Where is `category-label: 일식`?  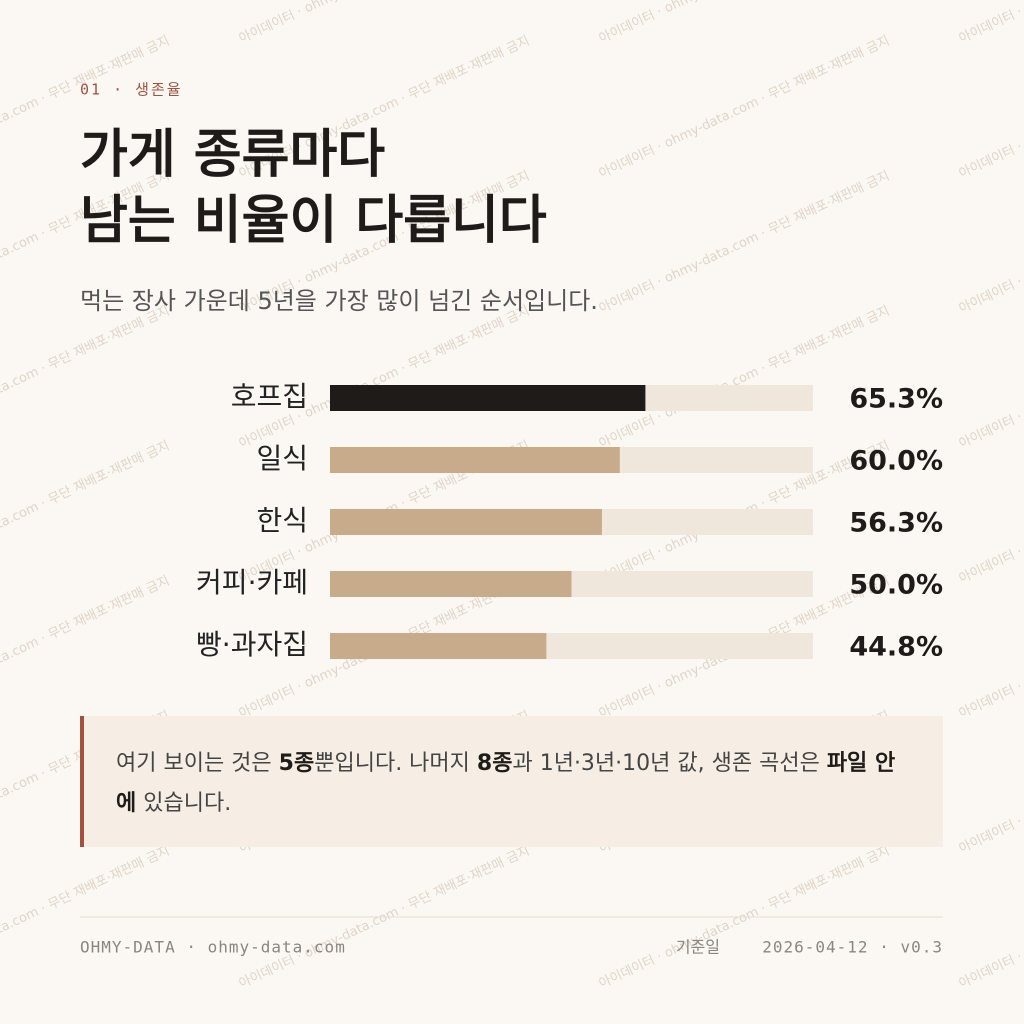
category-label: 일식 is located at coordinates (282, 458).